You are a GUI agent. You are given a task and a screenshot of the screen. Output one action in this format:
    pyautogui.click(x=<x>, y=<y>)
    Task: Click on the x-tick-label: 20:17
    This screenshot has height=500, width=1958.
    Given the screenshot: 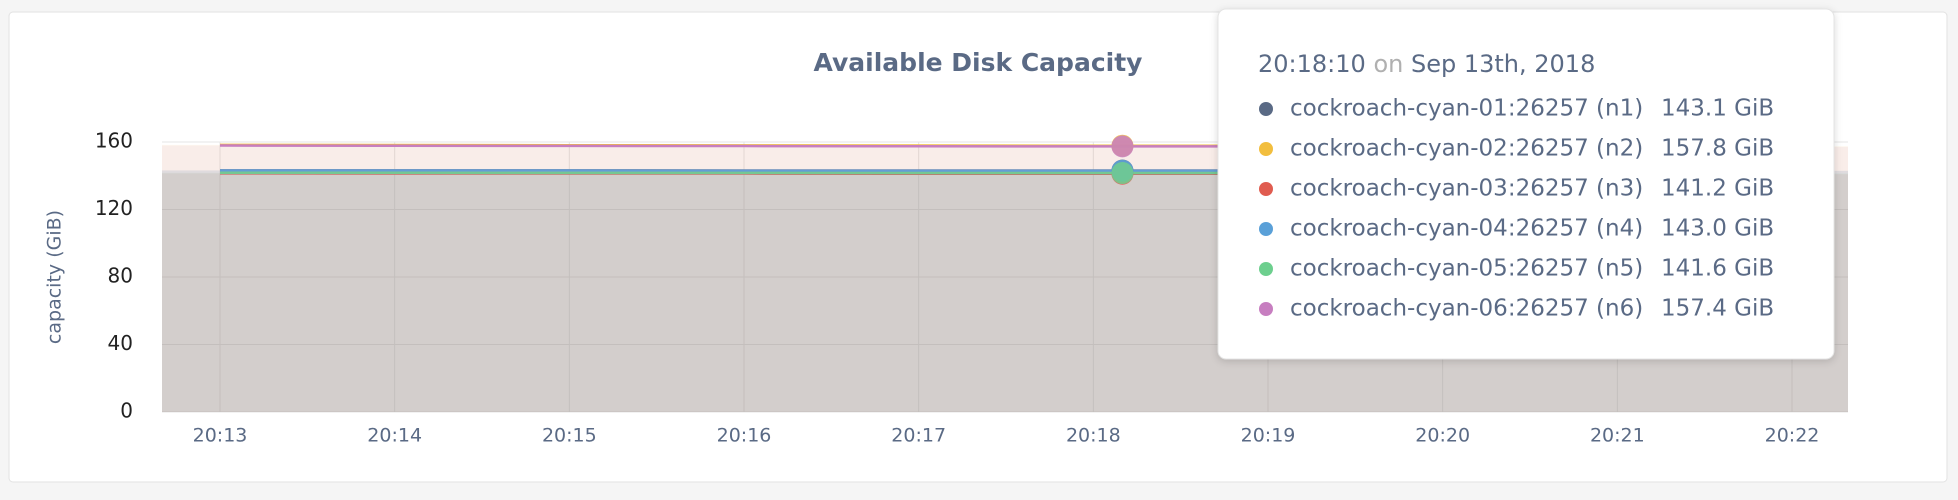 What is the action you would take?
    pyautogui.click(x=918, y=436)
    